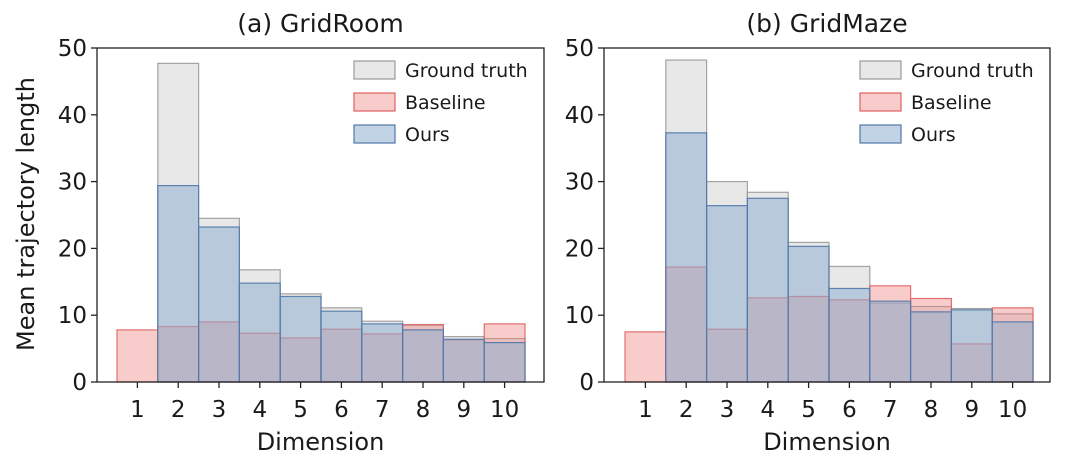  What do you see at coordinates (26, 214) in the screenshot?
I see `y-axis-label: Mean trajectory length` at bounding box center [26, 214].